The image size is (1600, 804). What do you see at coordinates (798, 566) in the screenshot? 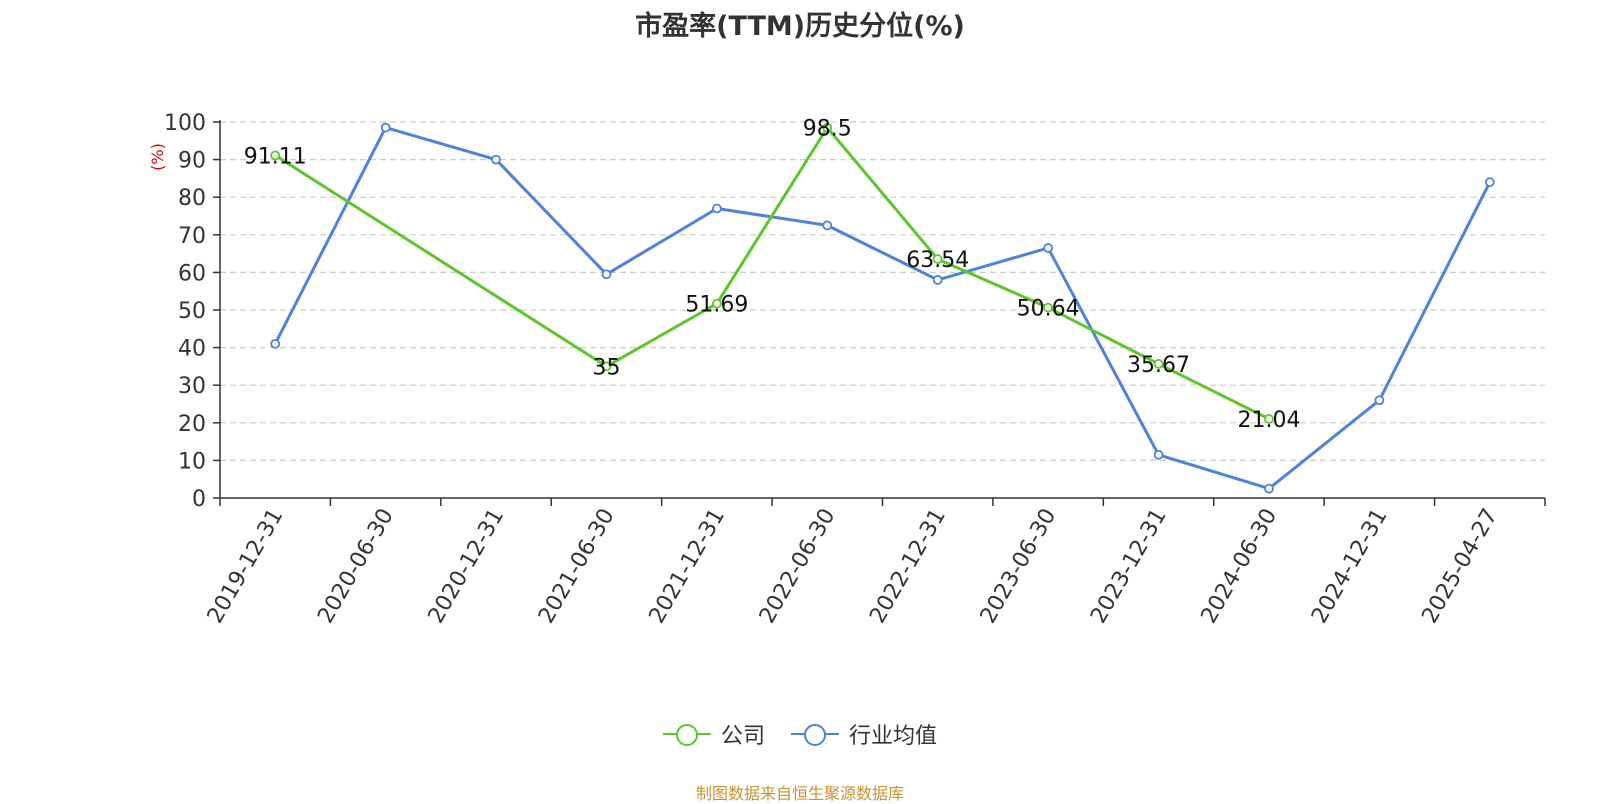
I see `x-tick-label: 2022-06-30` at bounding box center [798, 566].